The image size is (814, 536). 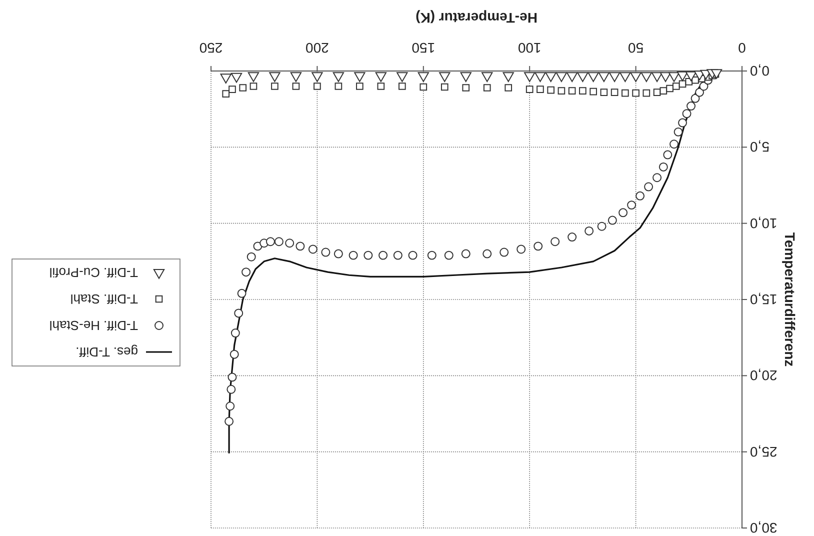 I want to click on y-tick-label: 15,0, so click(x=764, y=300).